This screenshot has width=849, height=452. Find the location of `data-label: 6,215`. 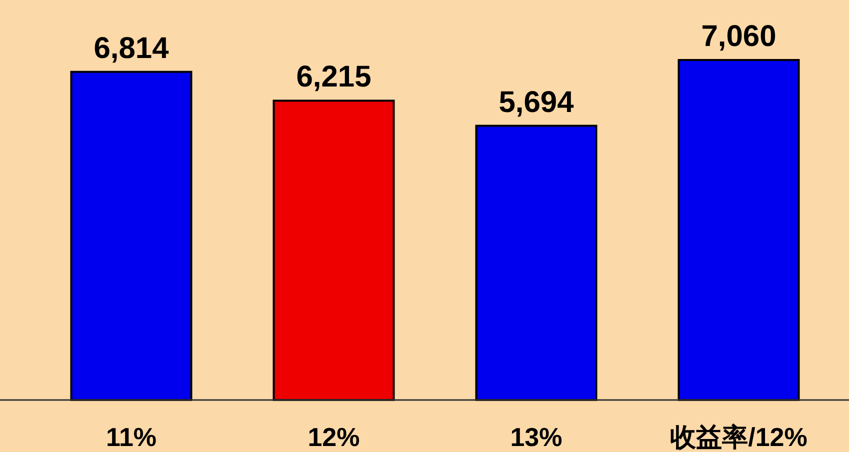

data-label: 6,215 is located at coordinates (334, 77).